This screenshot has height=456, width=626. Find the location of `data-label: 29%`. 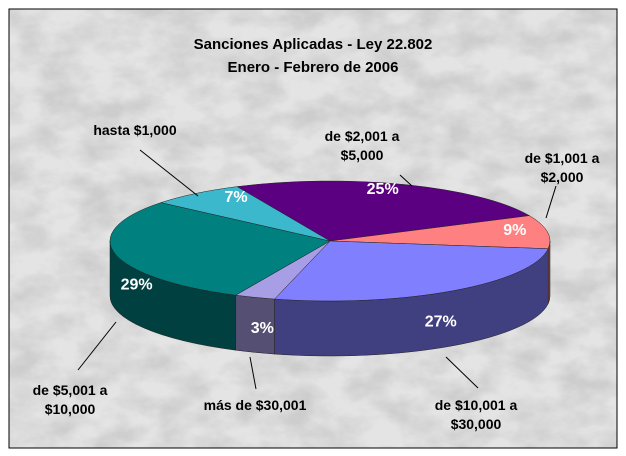

data-label: 29% is located at coordinates (137, 285).